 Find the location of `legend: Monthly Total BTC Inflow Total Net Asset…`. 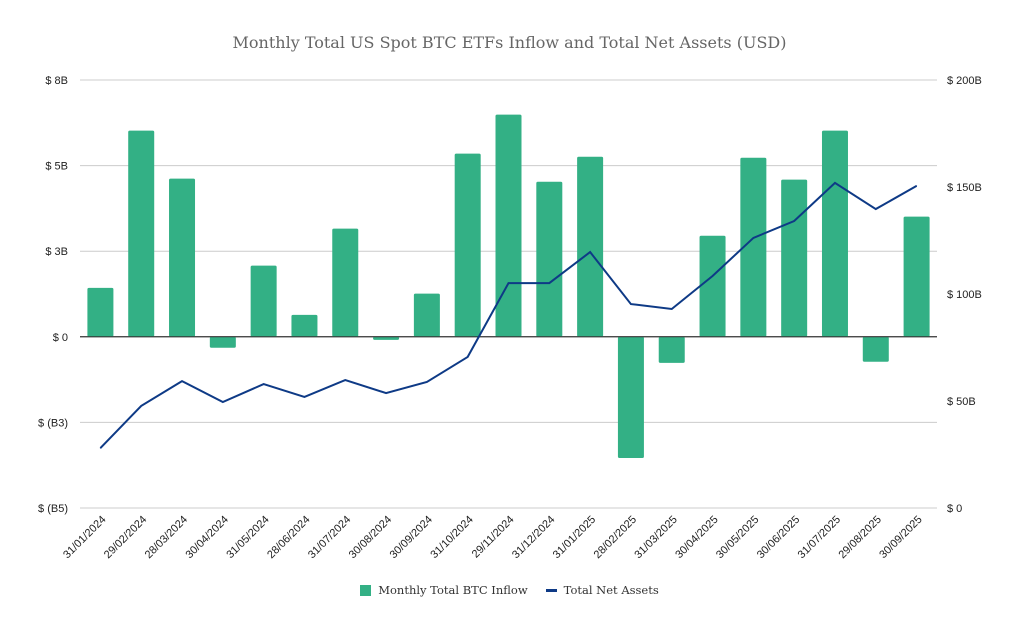

legend: Monthly Total BTC Inflow Total Net Asset… is located at coordinates (509, 590).